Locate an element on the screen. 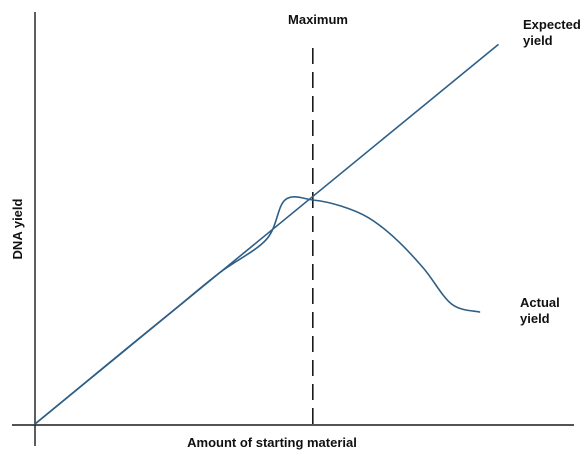  y-axis-label: DNA yield is located at coordinates (17, 228).